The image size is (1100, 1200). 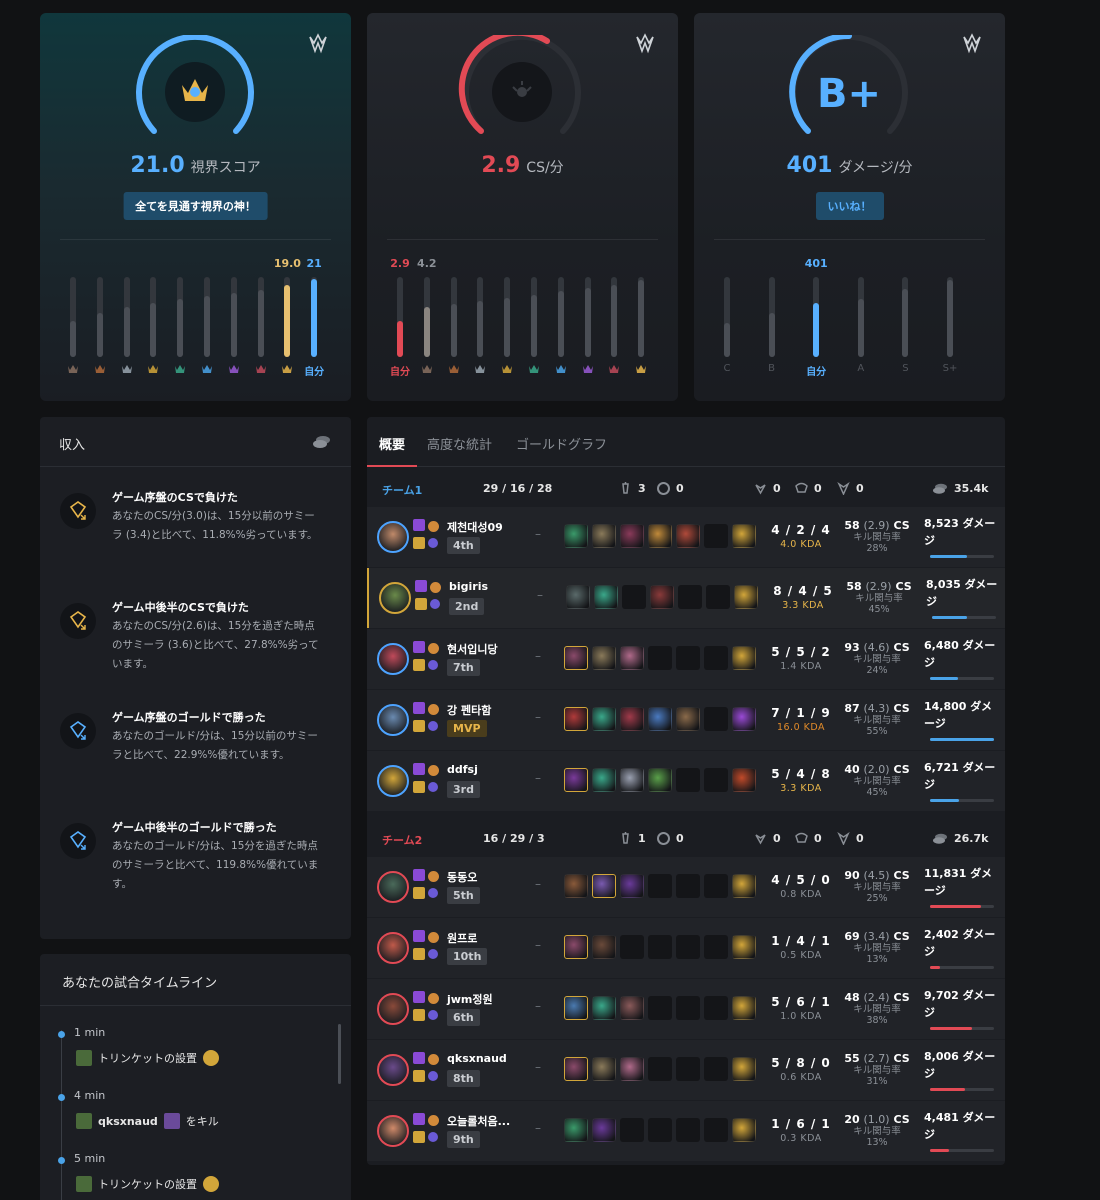 I want to click on player-name: ddfsj, so click(x=462, y=769).